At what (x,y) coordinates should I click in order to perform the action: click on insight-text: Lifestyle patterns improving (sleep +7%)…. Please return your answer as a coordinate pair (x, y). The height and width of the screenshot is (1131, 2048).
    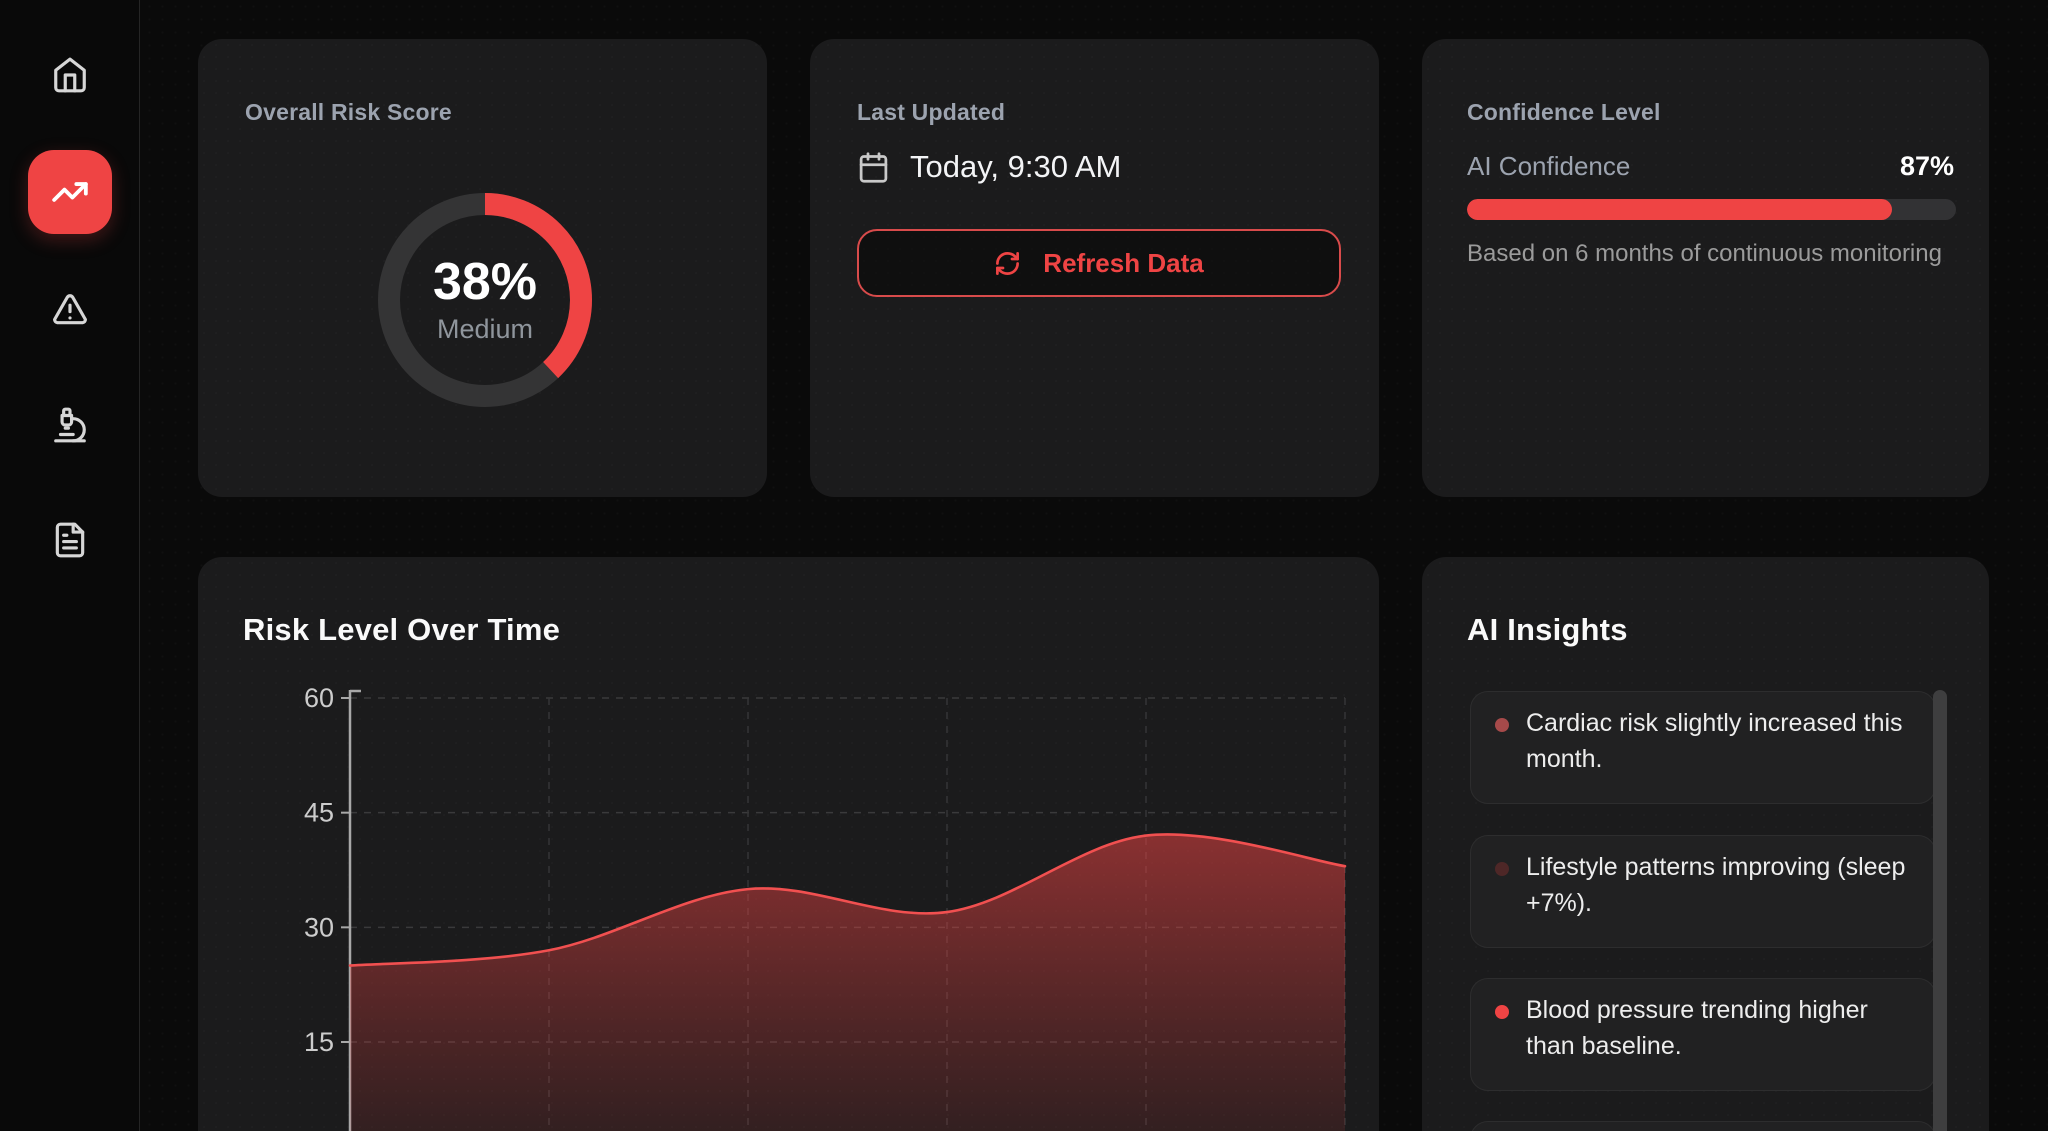
    Looking at the image, I should click on (1716, 885).